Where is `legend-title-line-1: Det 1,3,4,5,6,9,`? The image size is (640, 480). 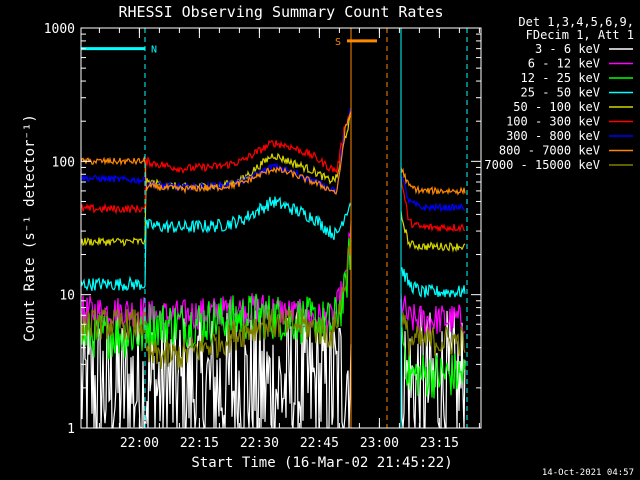
legend-title-line-1: Det 1,3,4,5,6,9, is located at coordinates (576, 22).